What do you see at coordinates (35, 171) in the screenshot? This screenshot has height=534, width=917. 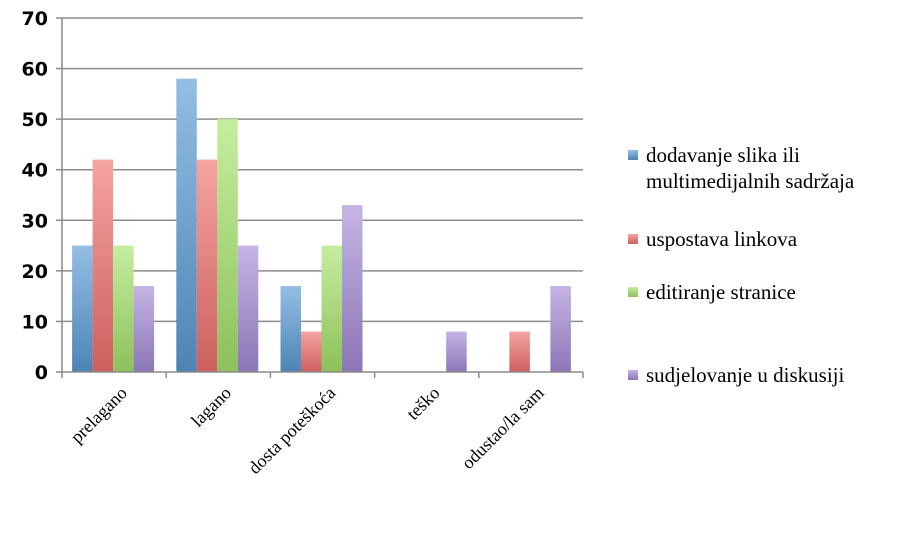 I see `y-tick-label-40: 40` at bounding box center [35, 171].